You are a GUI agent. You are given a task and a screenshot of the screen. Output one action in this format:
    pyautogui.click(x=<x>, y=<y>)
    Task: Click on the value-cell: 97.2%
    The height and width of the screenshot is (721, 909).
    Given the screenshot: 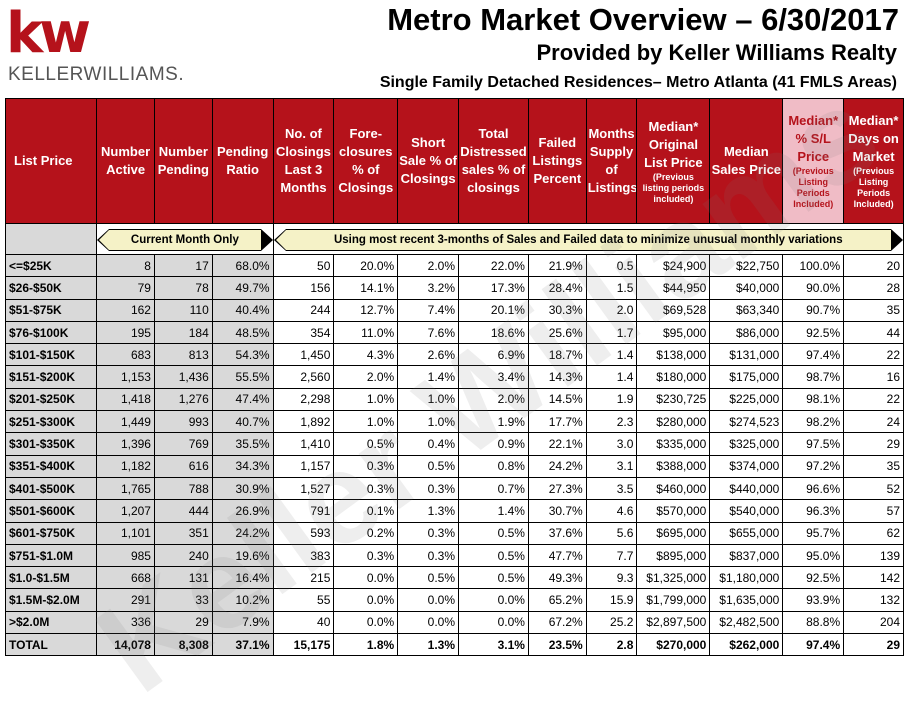 What is the action you would take?
    pyautogui.click(x=813, y=466)
    